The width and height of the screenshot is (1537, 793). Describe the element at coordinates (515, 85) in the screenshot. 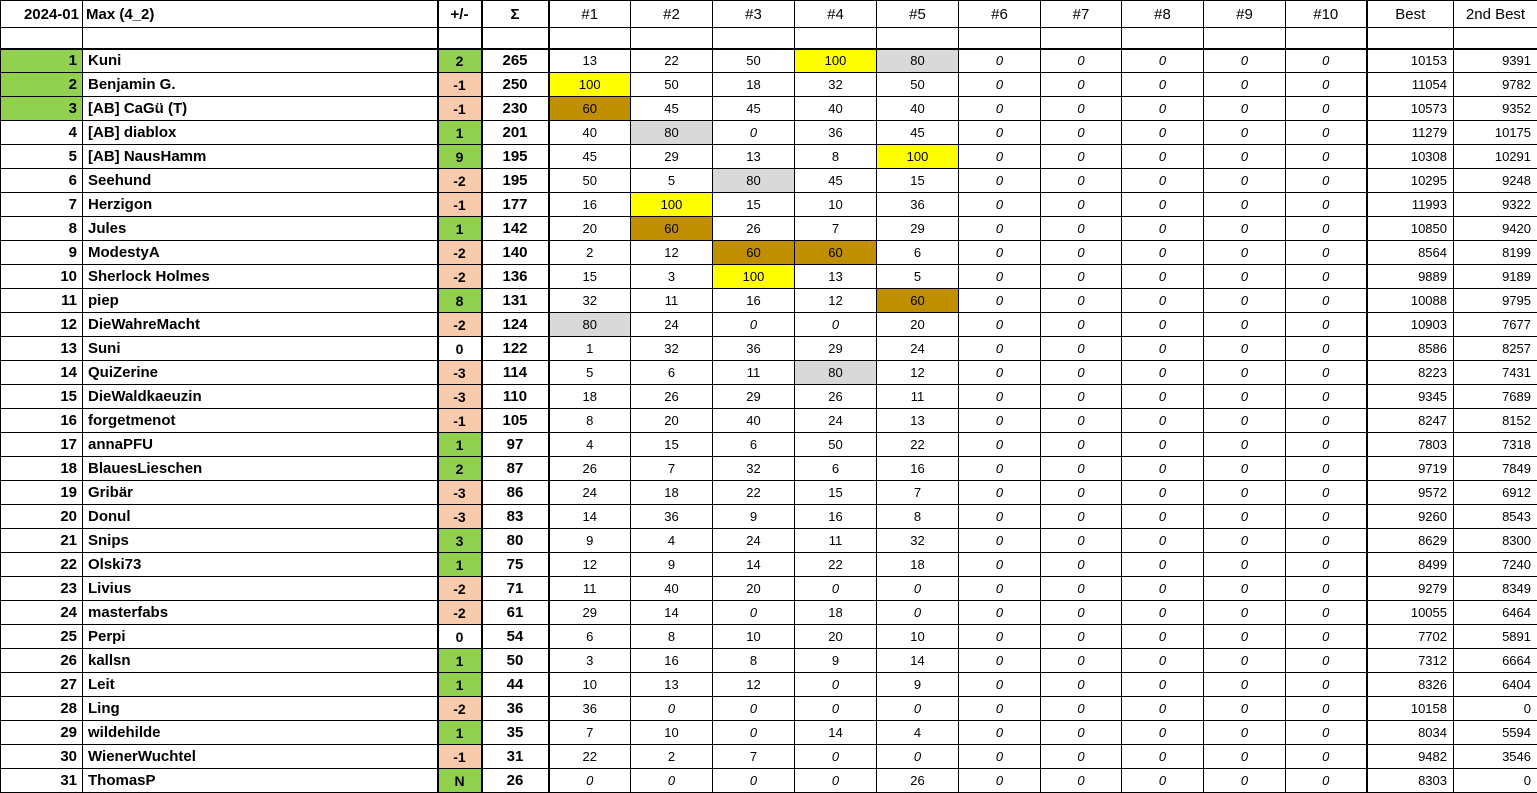

I see `total-cell: 250` at that location.